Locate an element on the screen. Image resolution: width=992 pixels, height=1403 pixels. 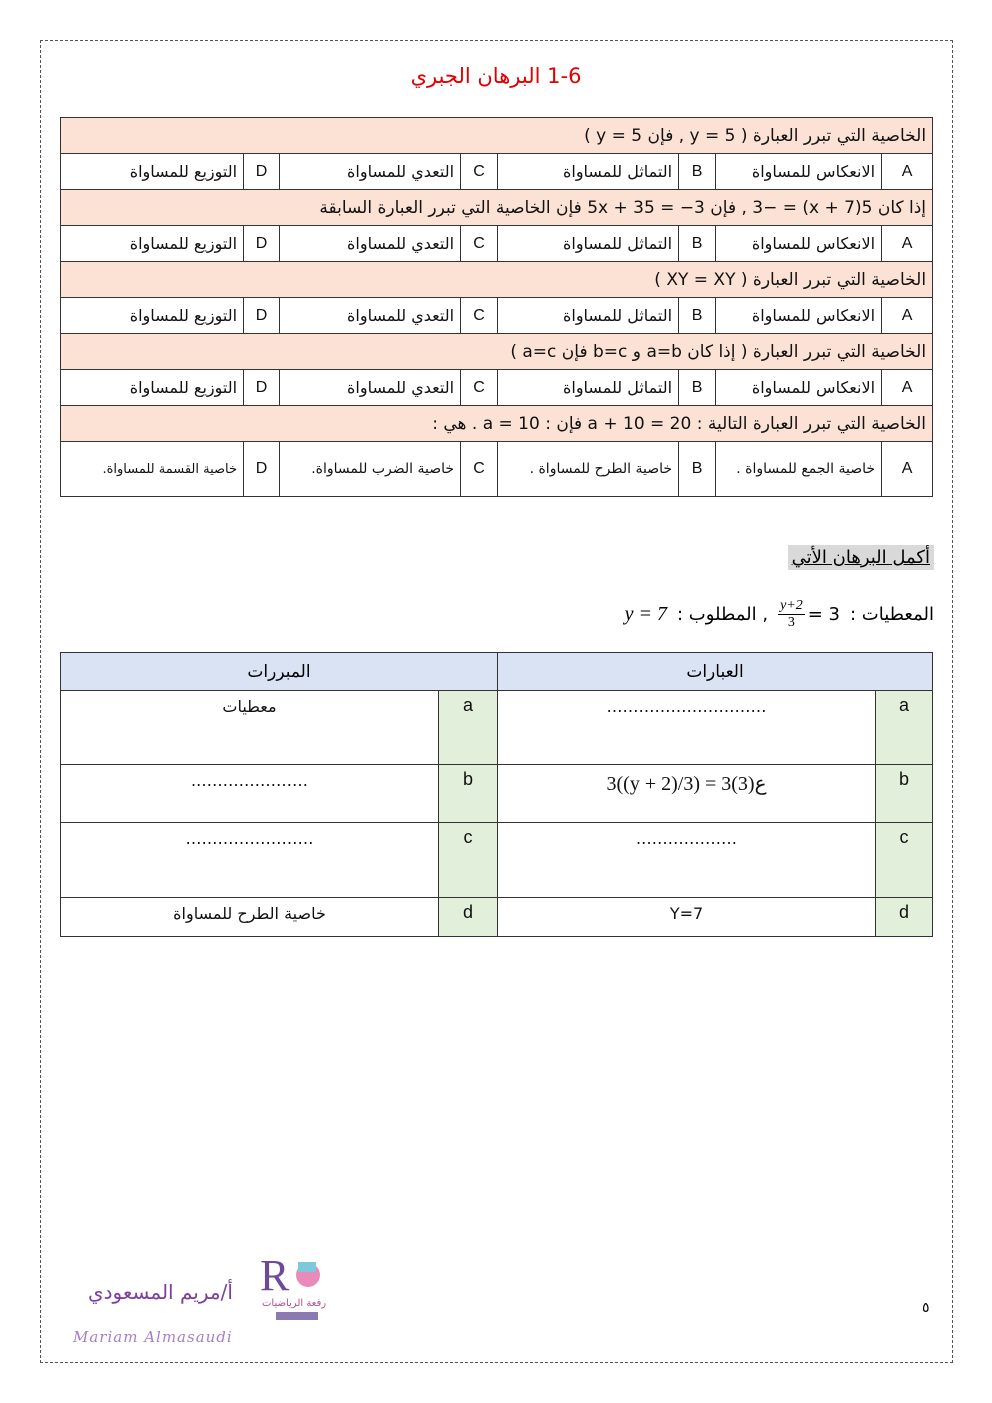
option-d: خاصية القسمة للمساواة. is located at coordinates (152, 469).